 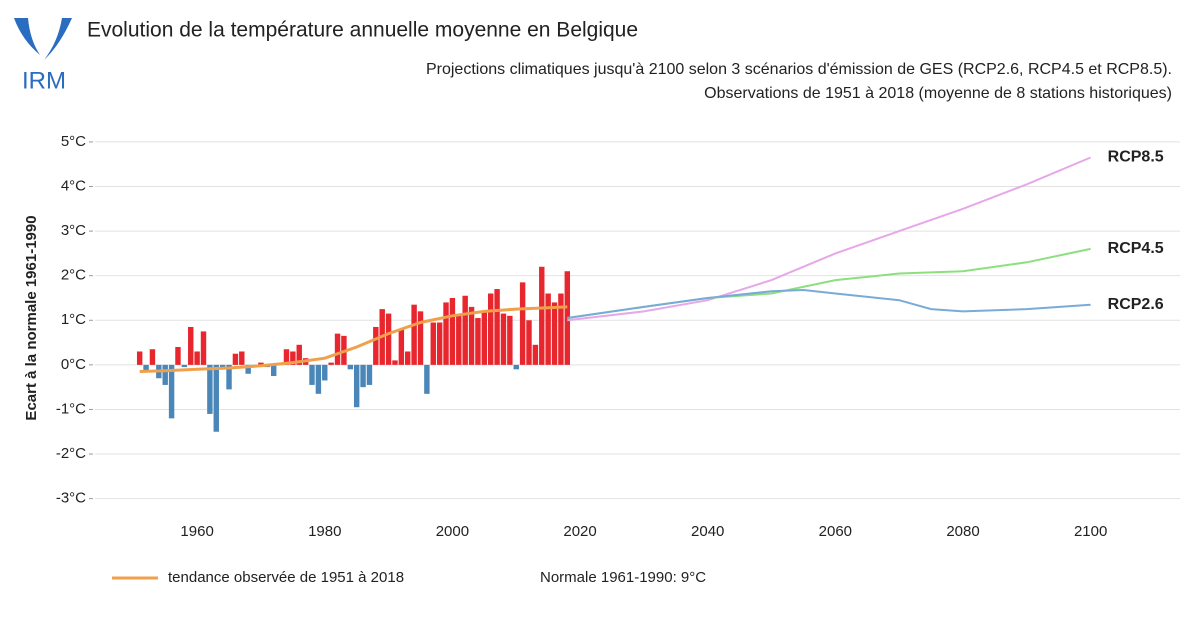 What do you see at coordinates (43, 56) in the screenshot?
I see `logo: IRM` at bounding box center [43, 56].